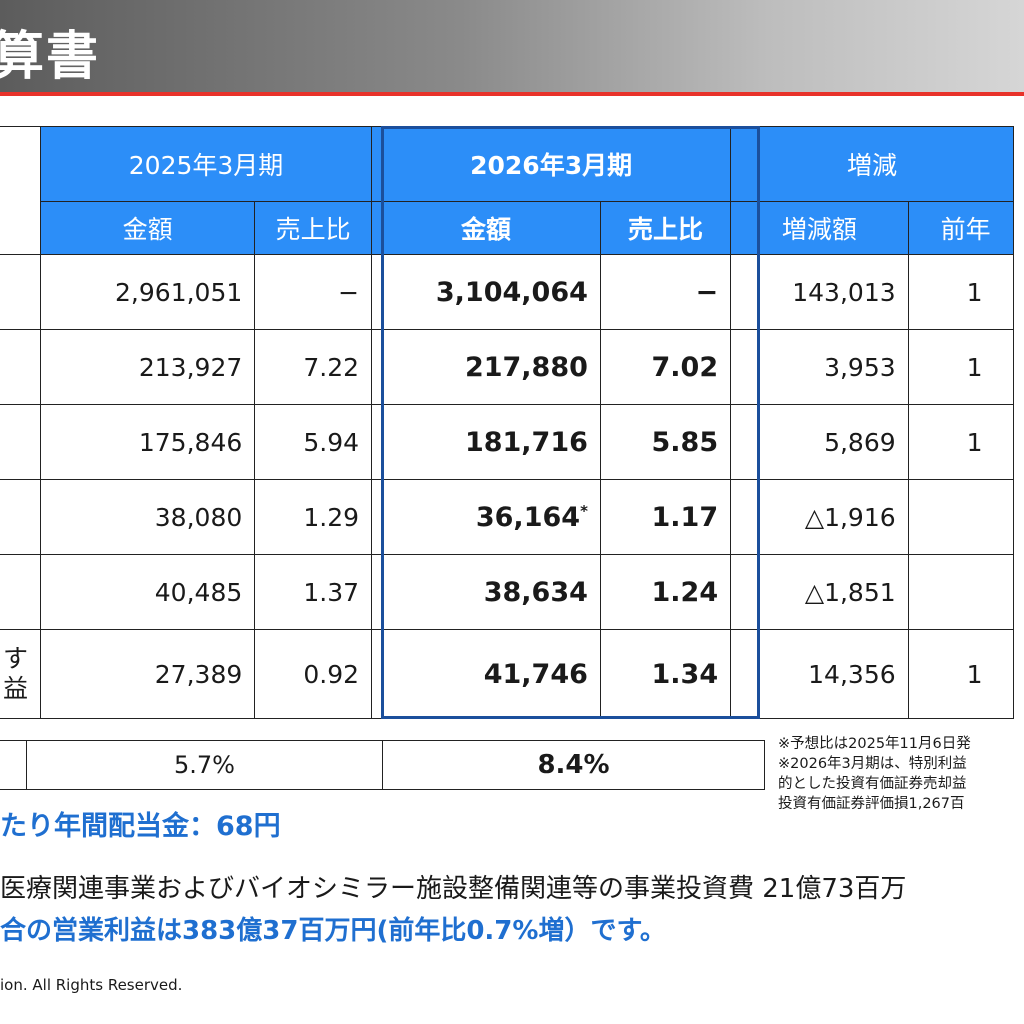 The image size is (1024, 1024). Describe the element at coordinates (512, 46) in the screenshot. I see `title-band: 算書` at that location.